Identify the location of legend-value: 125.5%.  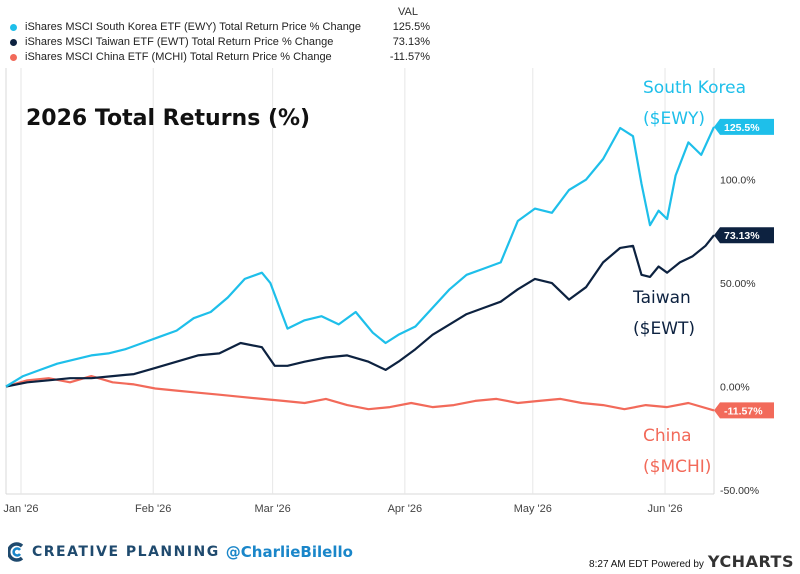
(411, 27).